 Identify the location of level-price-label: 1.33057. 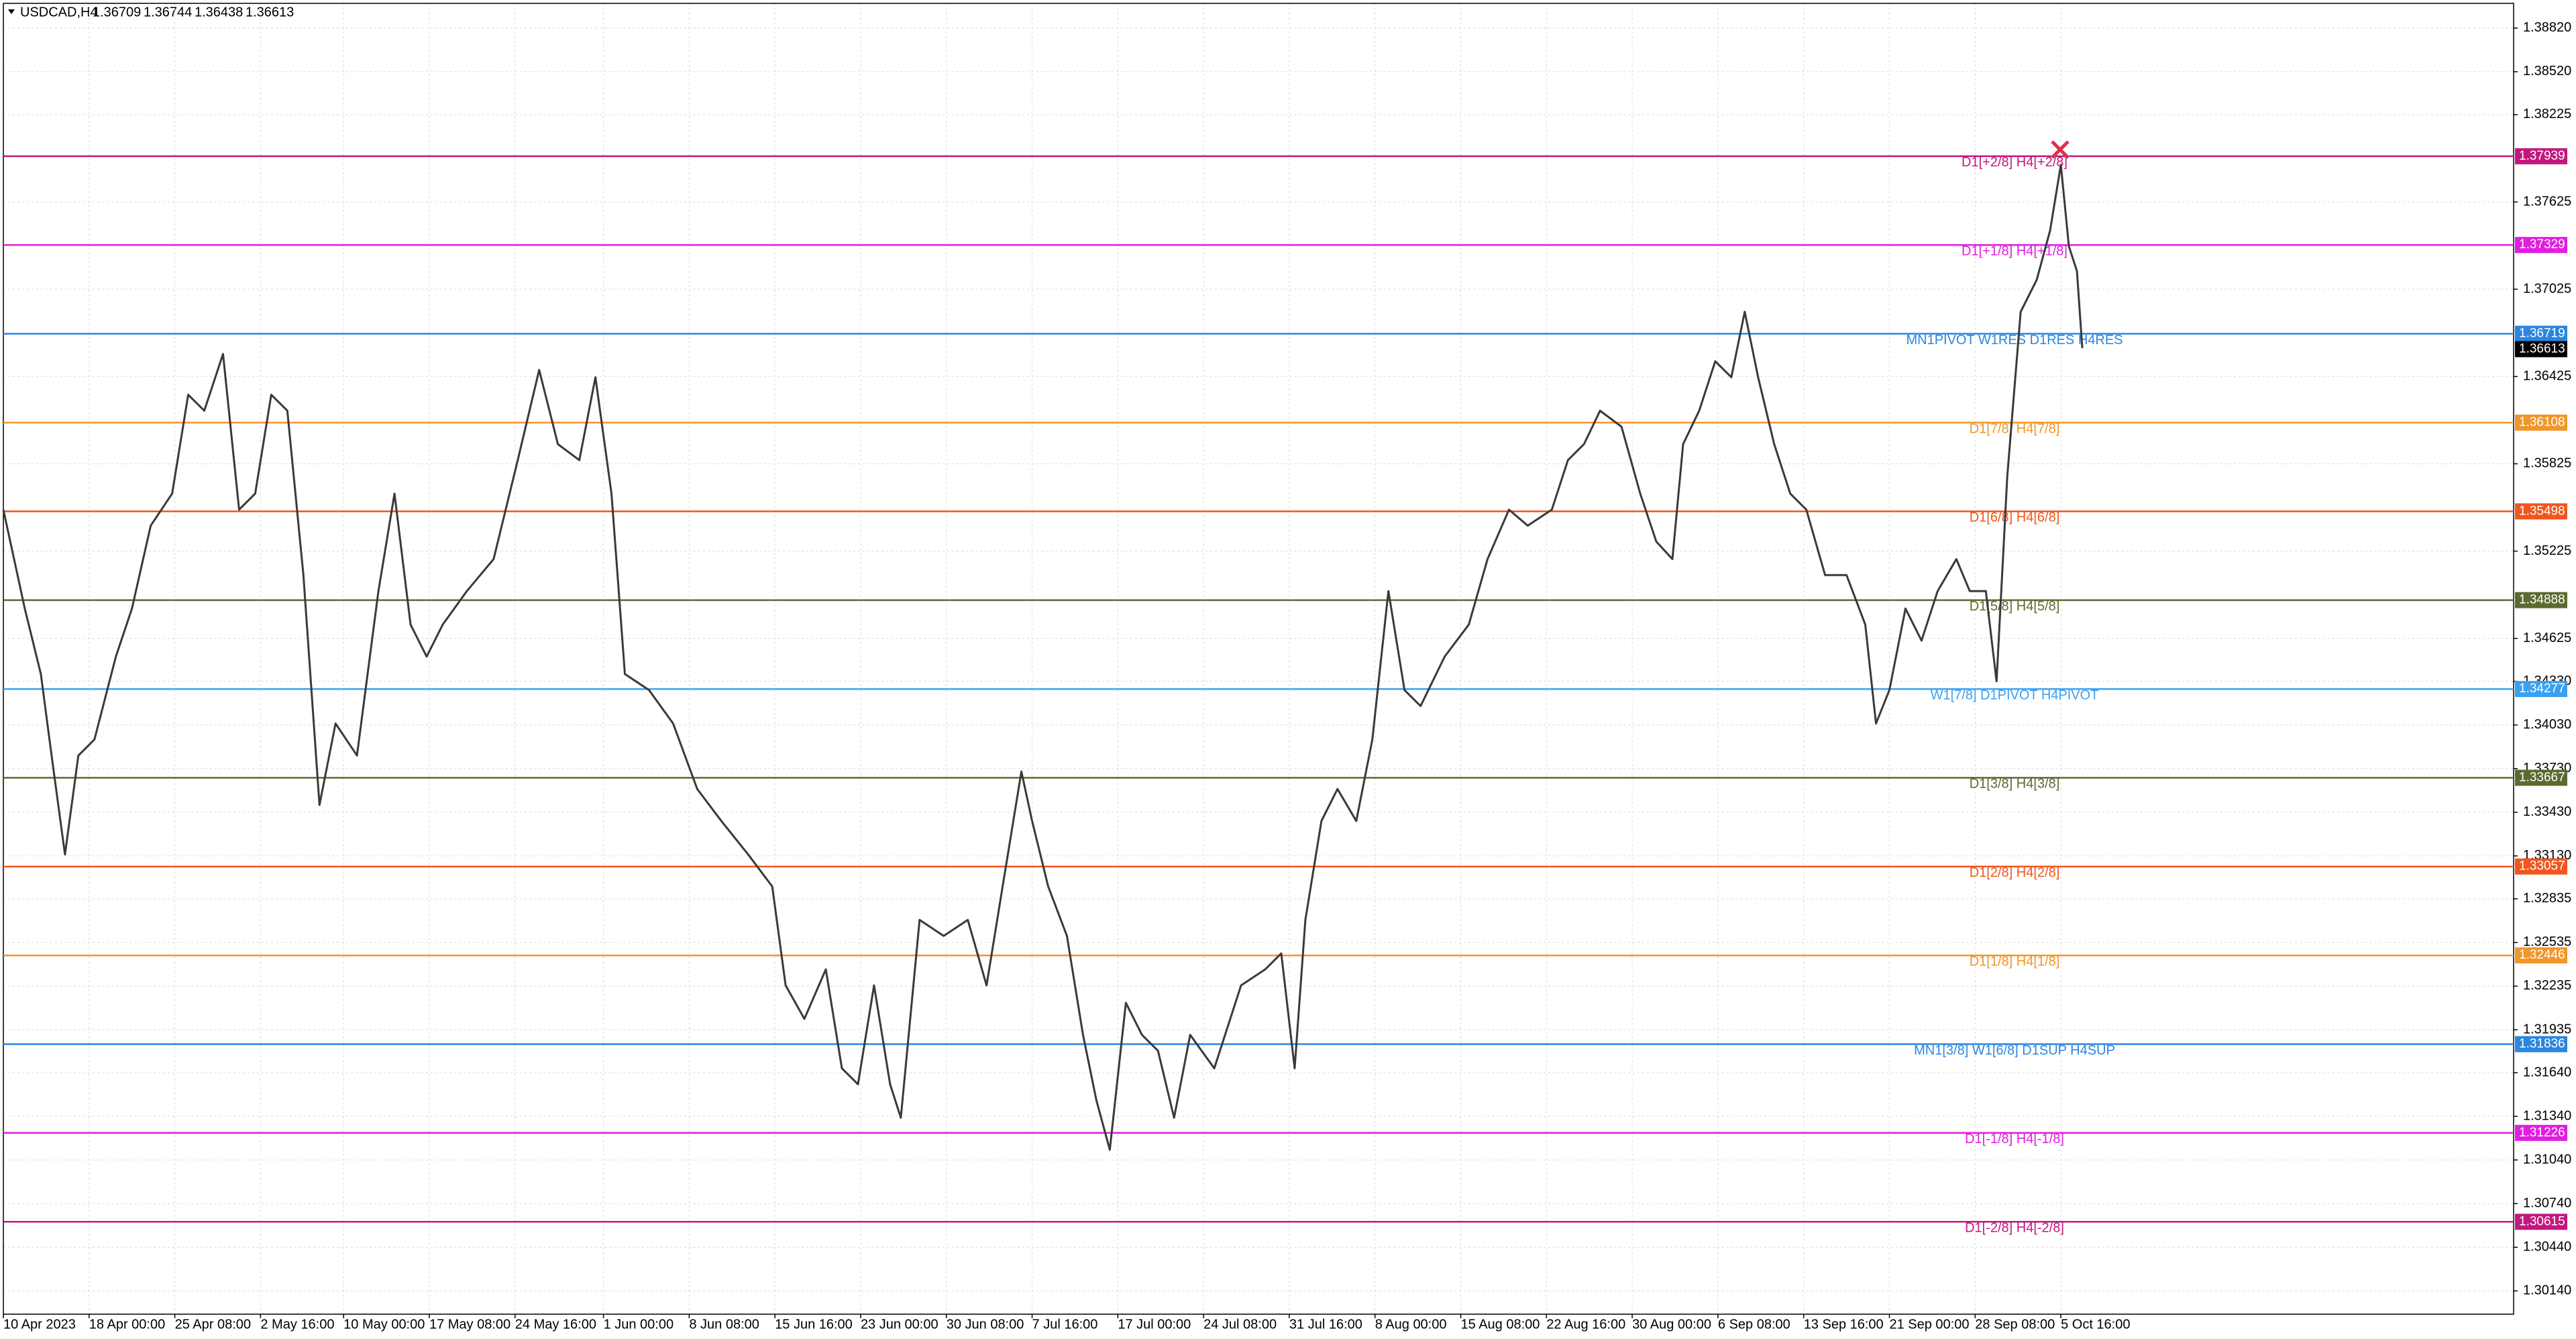
(2542, 866).